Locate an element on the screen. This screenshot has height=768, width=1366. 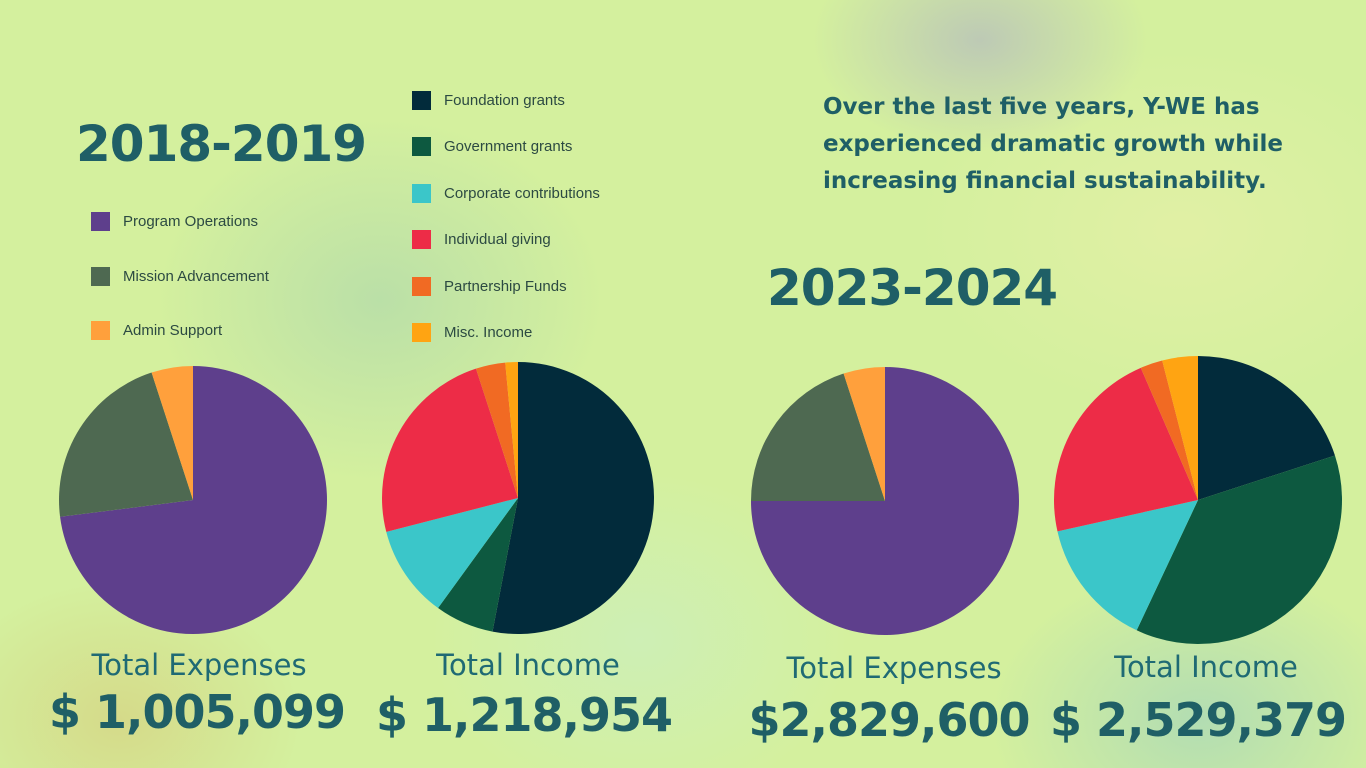
legend-item-foundation-grants: Foundation grants is located at coordinates (488, 100).